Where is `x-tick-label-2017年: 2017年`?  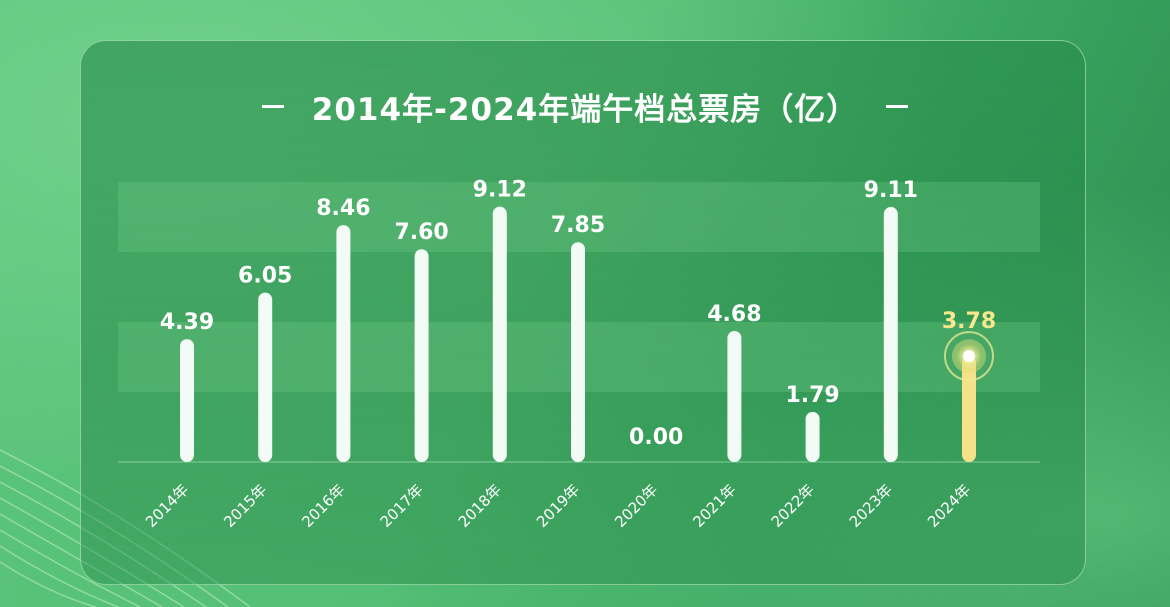 x-tick-label-2017年: 2017年 is located at coordinates (402, 506).